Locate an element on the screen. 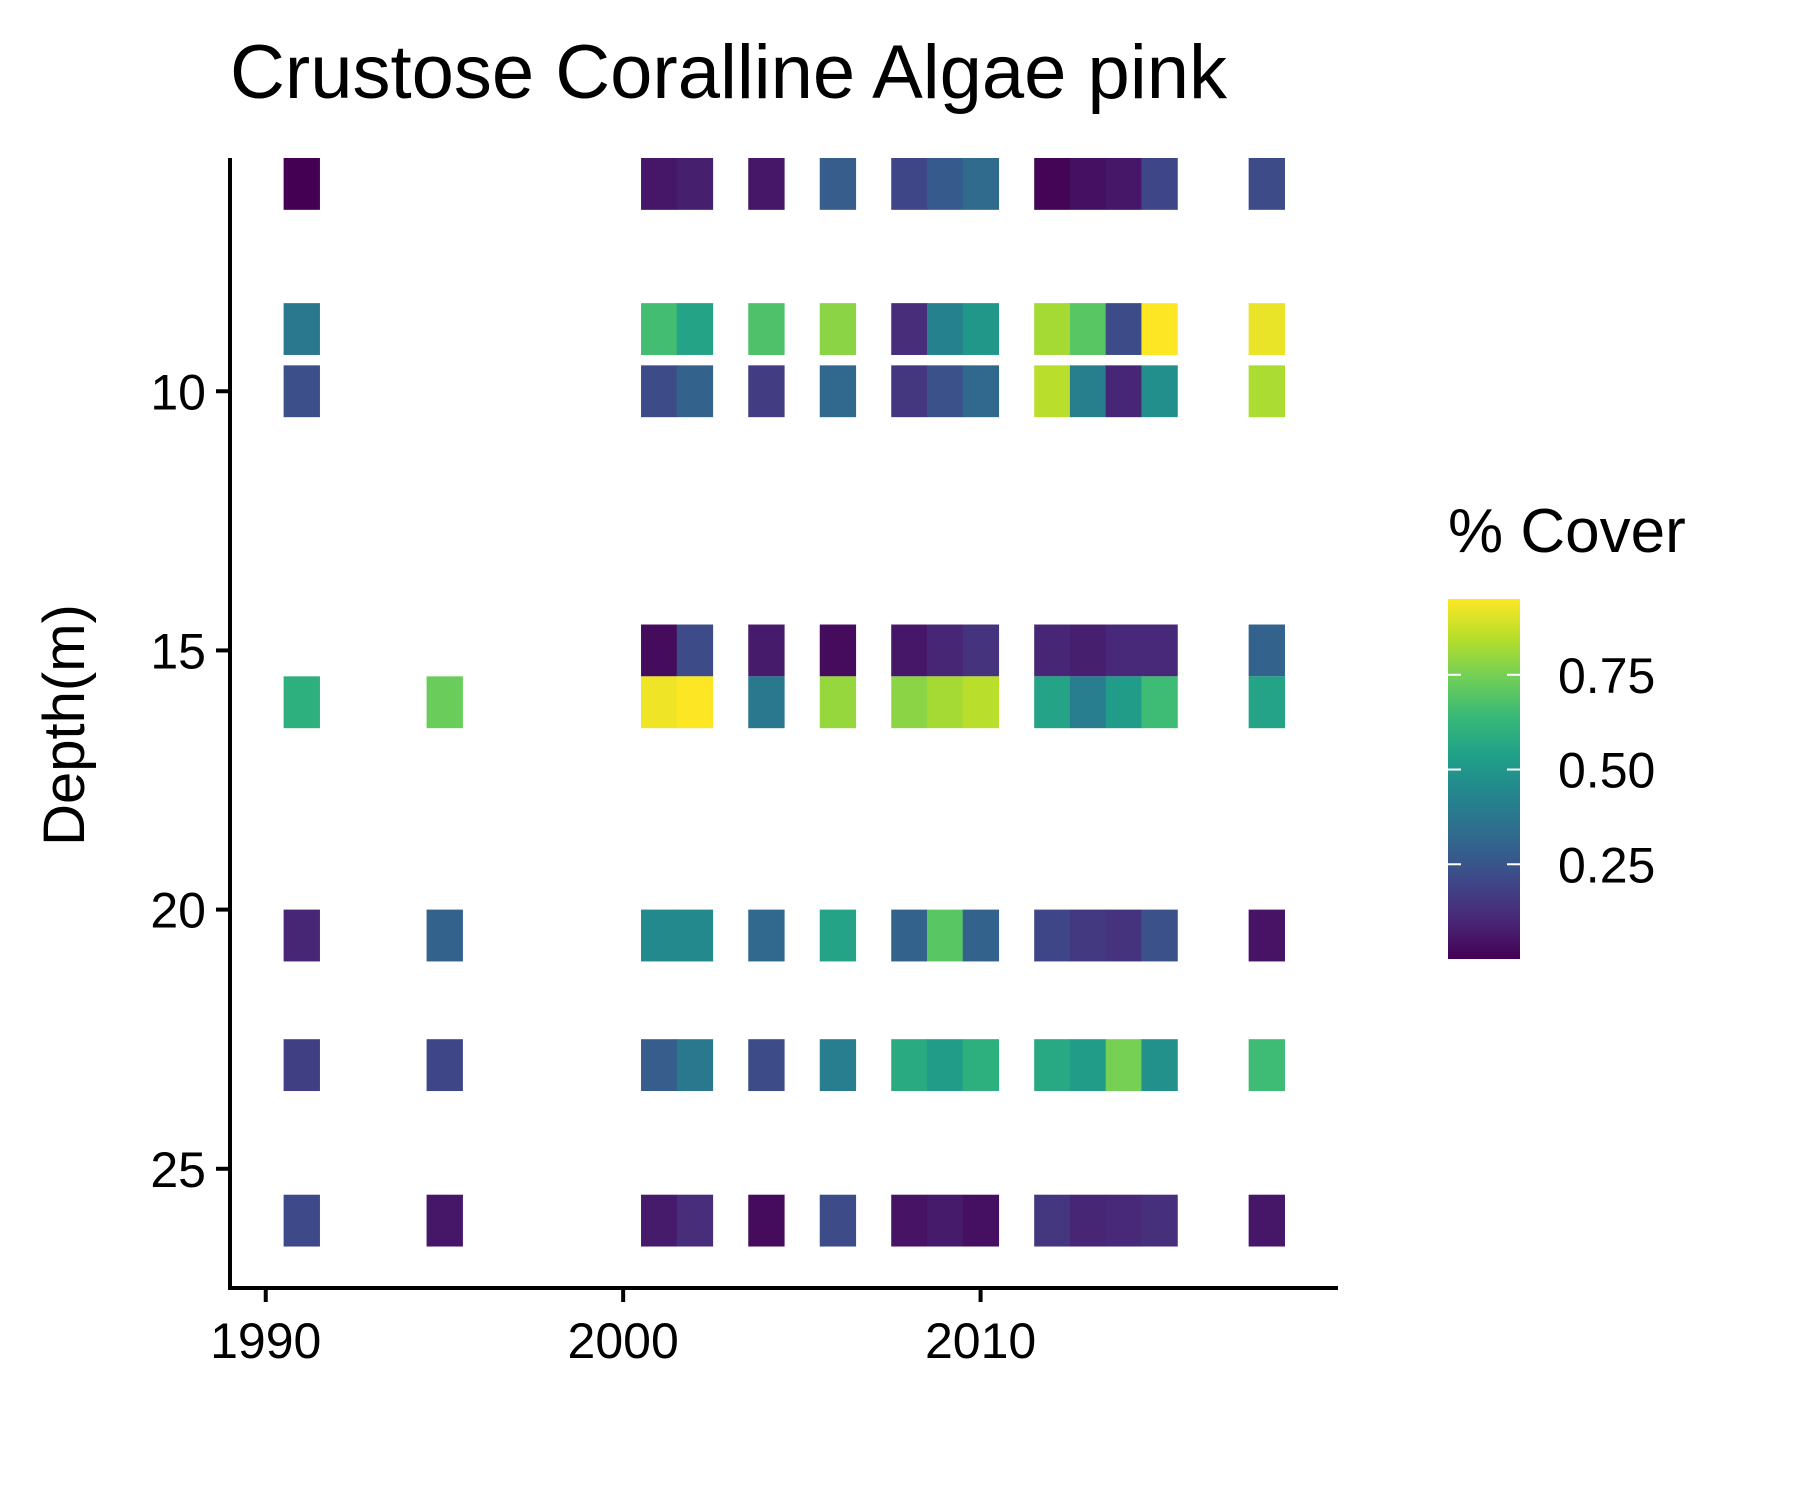 Image resolution: width=1800 pixels, height=1500 pixels. x-tick-label: 1990 is located at coordinates (265, 1341).